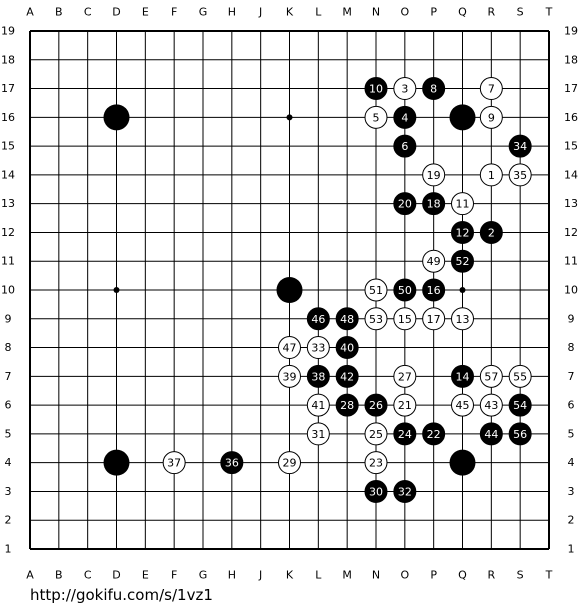  Describe the element at coordinates (520, 434) in the screenshot. I see `move-number: 56` at that location.